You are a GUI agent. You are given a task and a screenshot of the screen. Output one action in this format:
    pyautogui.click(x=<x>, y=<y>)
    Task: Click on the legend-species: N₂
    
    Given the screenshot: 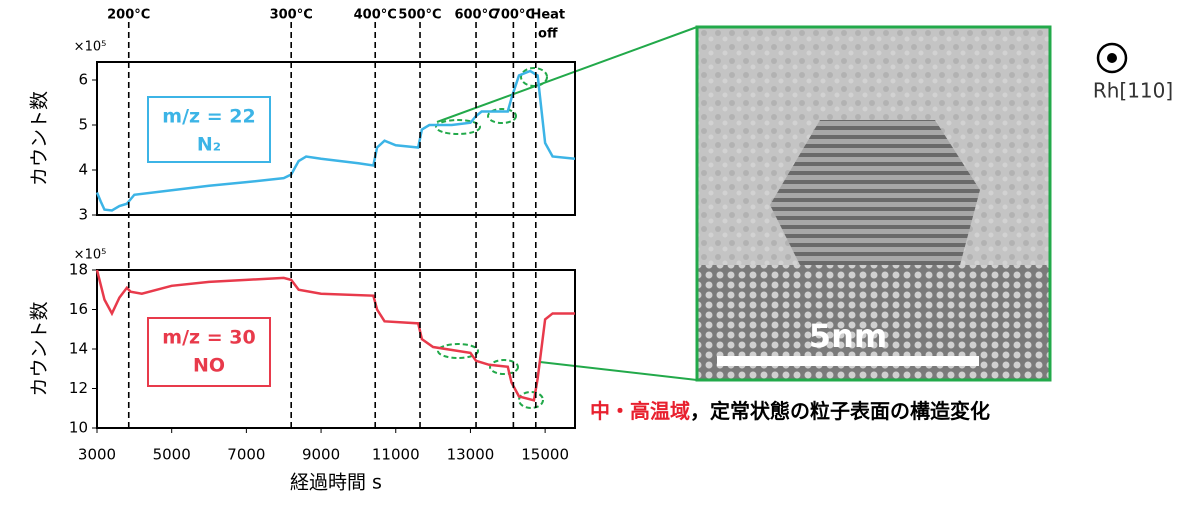 What is the action you would take?
    pyautogui.click(x=209, y=145)
    